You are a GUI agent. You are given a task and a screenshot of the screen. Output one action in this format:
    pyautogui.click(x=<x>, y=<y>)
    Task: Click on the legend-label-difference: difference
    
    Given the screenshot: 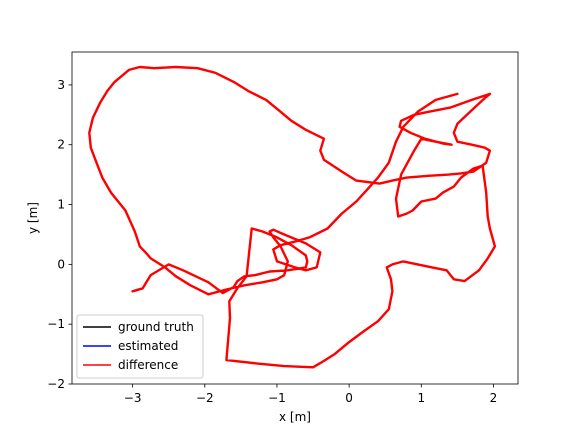 What is the action you would take?
    pyautogui.click(x=148, y=365)
    